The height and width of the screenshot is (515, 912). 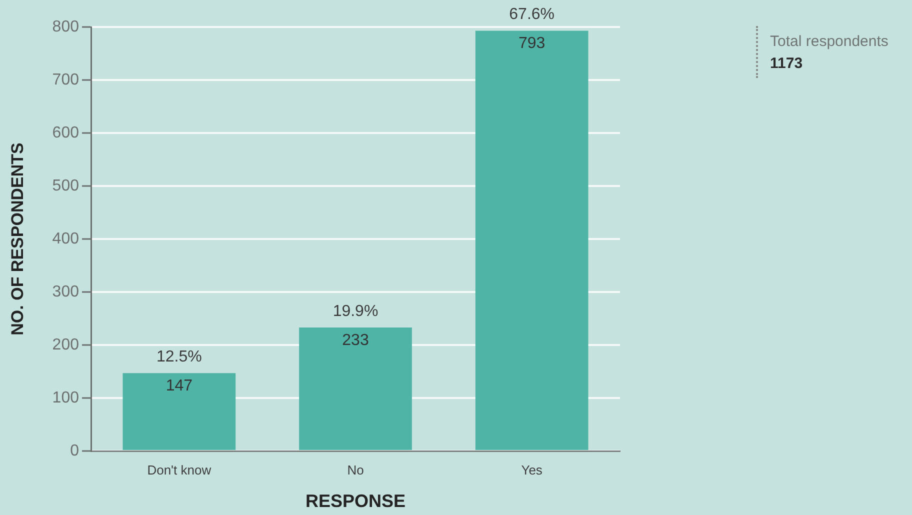 I want to click on x-tick-label: Don't know, so click(x=179, y=470).